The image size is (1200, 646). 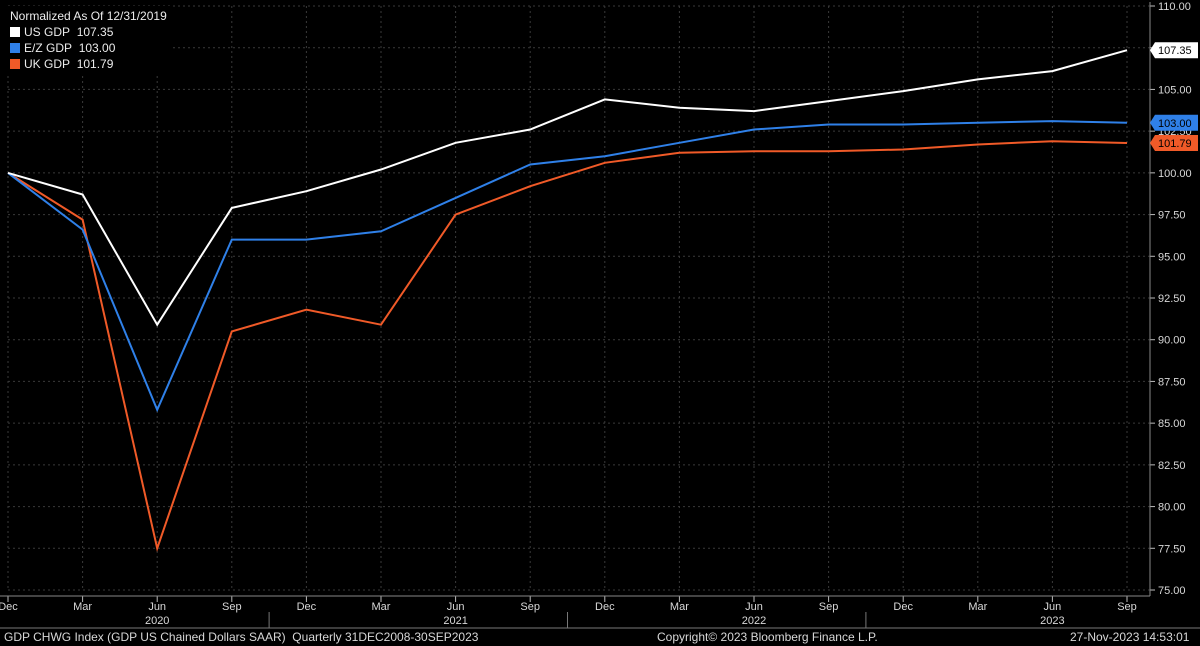 I want to click on legend-label-ez: E/Z GDP, so click(x=48, y=48).